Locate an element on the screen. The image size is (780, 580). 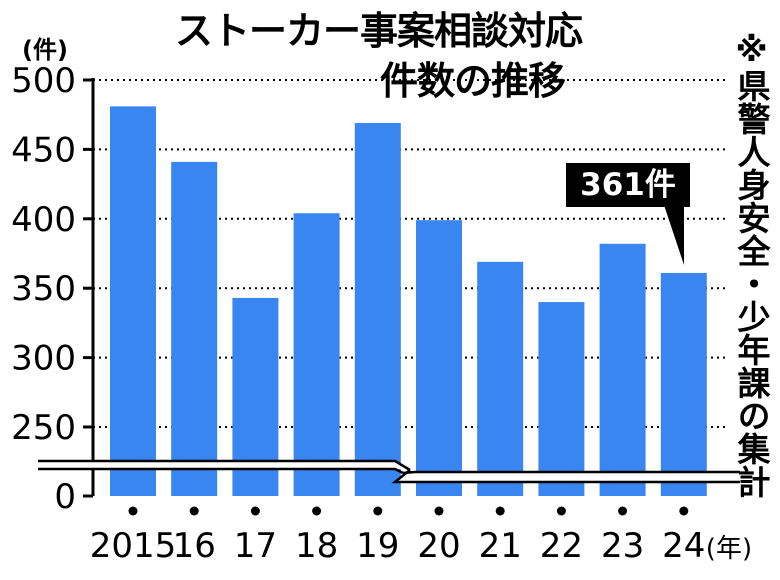
value-callout: 361件 is located at coordinates (628, 185).